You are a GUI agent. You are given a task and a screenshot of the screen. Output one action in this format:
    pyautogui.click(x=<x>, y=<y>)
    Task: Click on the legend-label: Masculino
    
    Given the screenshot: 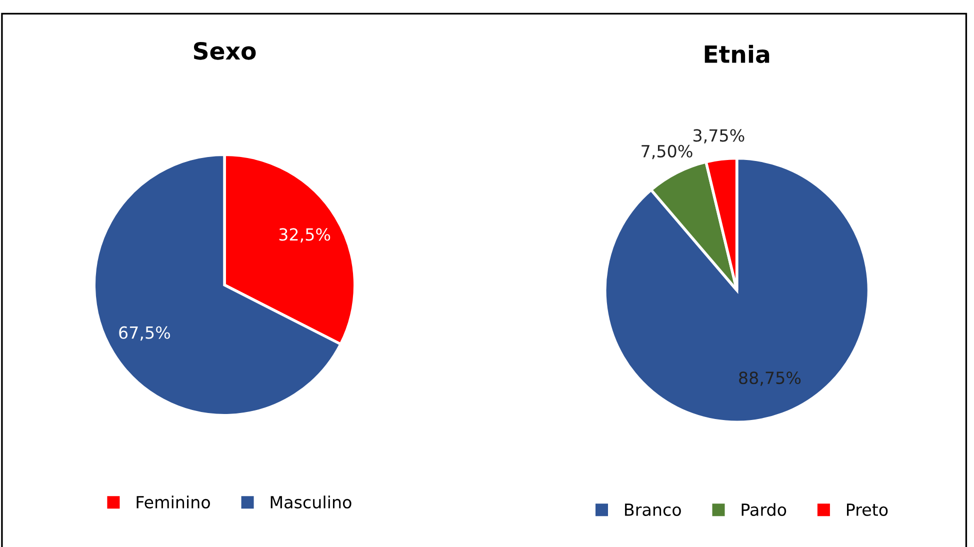 What is the action you would take?
    pyautogui.click(x=311, y=502)
    